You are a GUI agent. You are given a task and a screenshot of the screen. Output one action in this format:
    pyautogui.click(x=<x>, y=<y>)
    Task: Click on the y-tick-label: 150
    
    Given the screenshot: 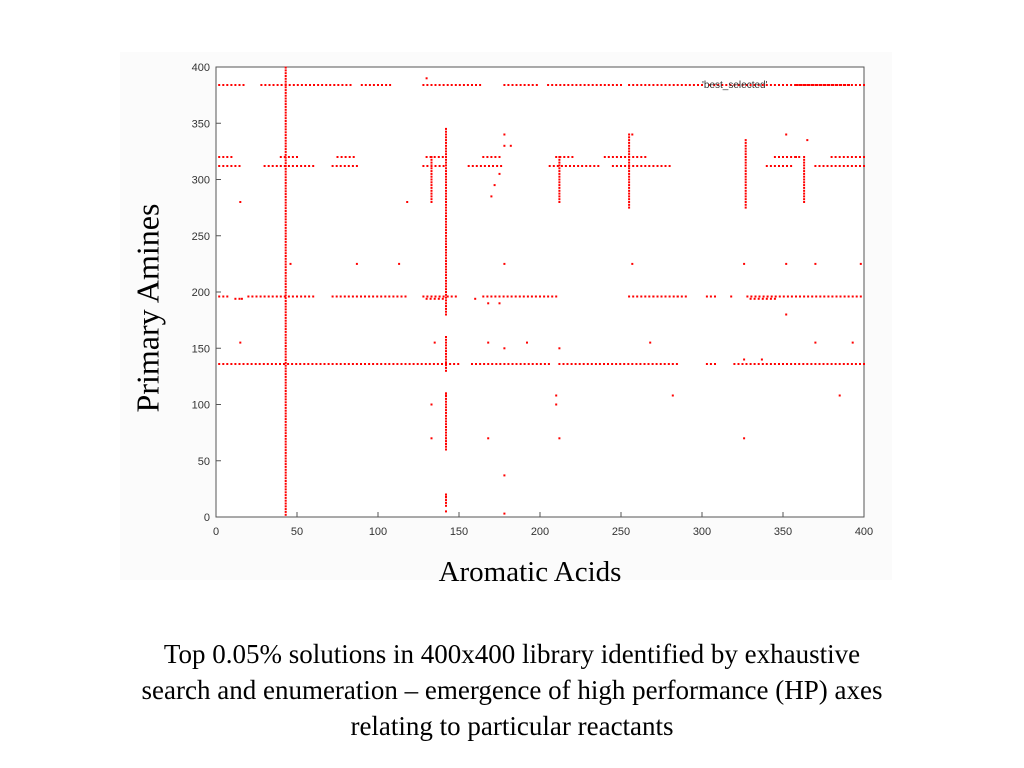 What is the action you would take?
    pyautogui.click(x=201, y=349)
    